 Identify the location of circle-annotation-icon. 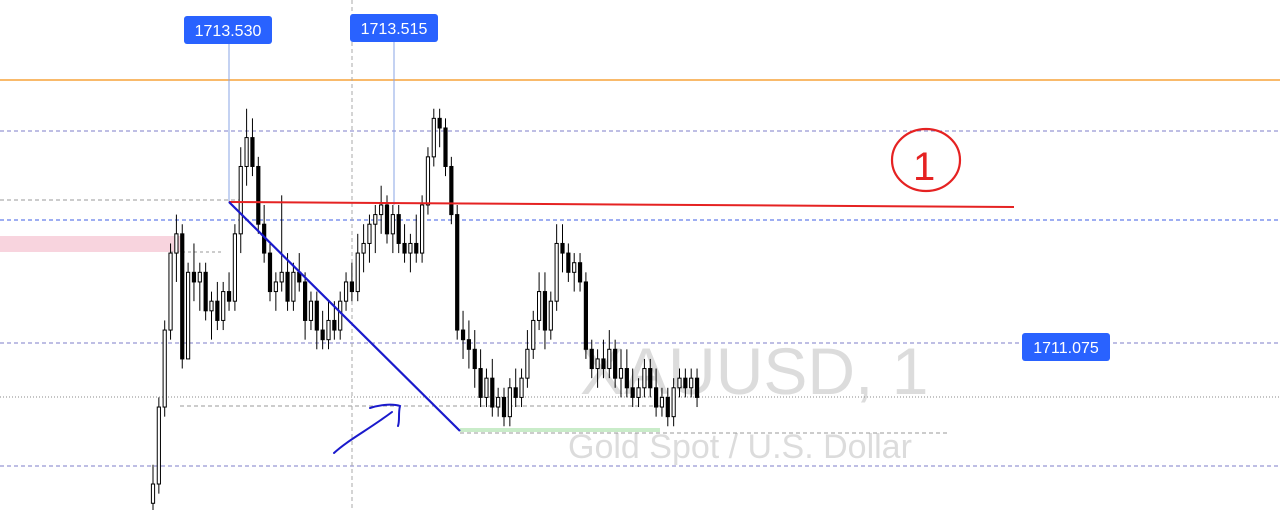
(926, 160).